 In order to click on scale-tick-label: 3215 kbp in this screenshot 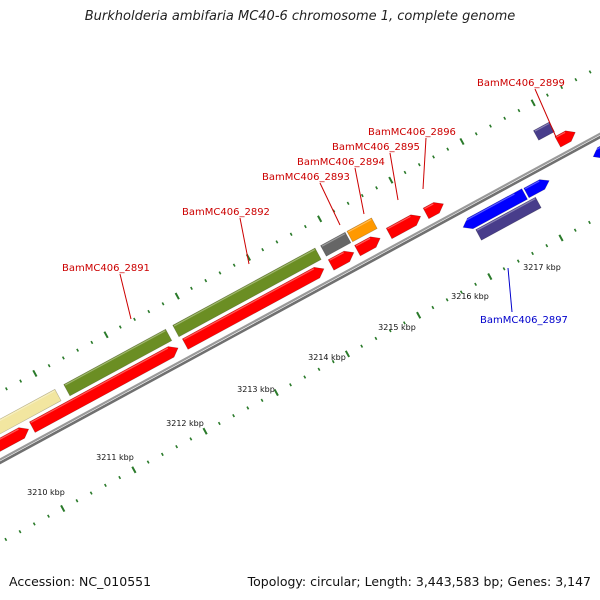, I will do `click(397, 327)`.